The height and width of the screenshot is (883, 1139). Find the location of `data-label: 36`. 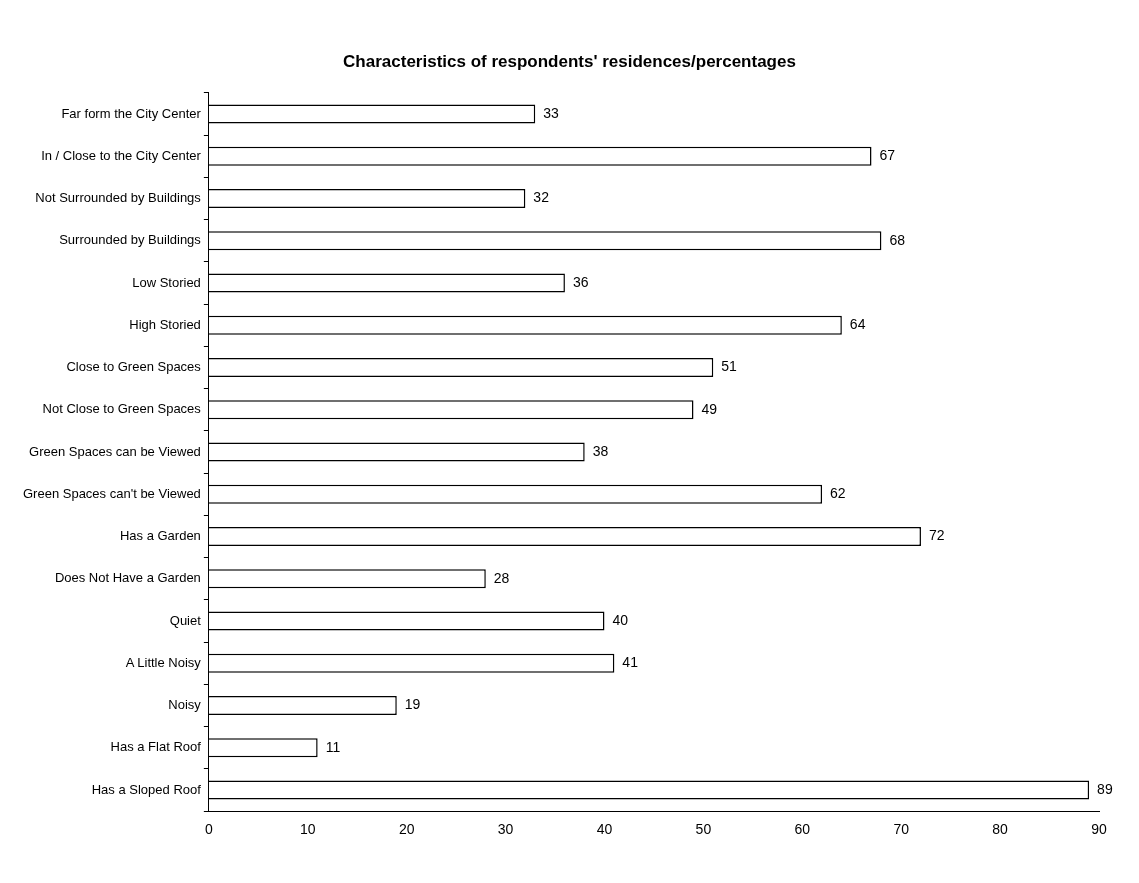

data-label: 36 is located at coordinates (580, 281).